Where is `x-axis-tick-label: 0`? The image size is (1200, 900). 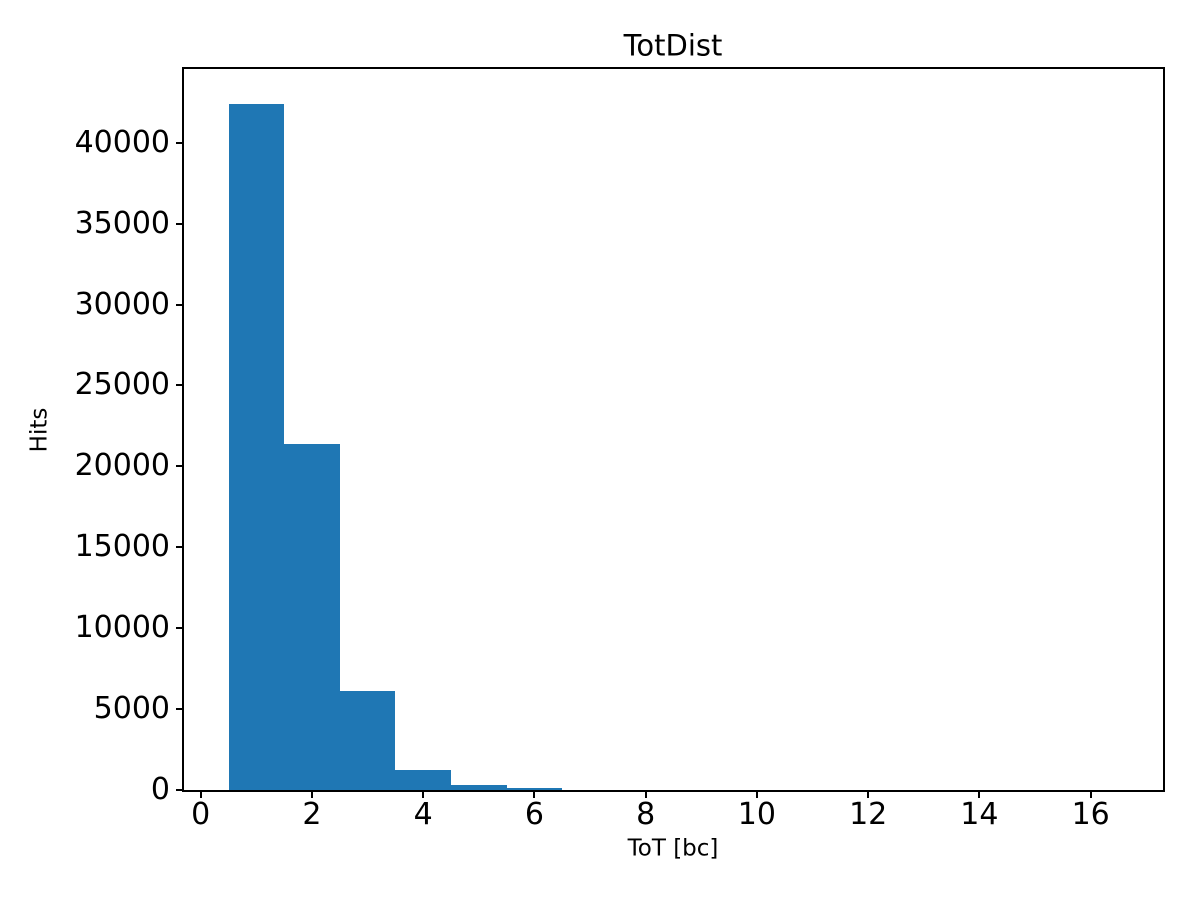 x-axis-tick-label: 0 is located at coordinates (201, 814).